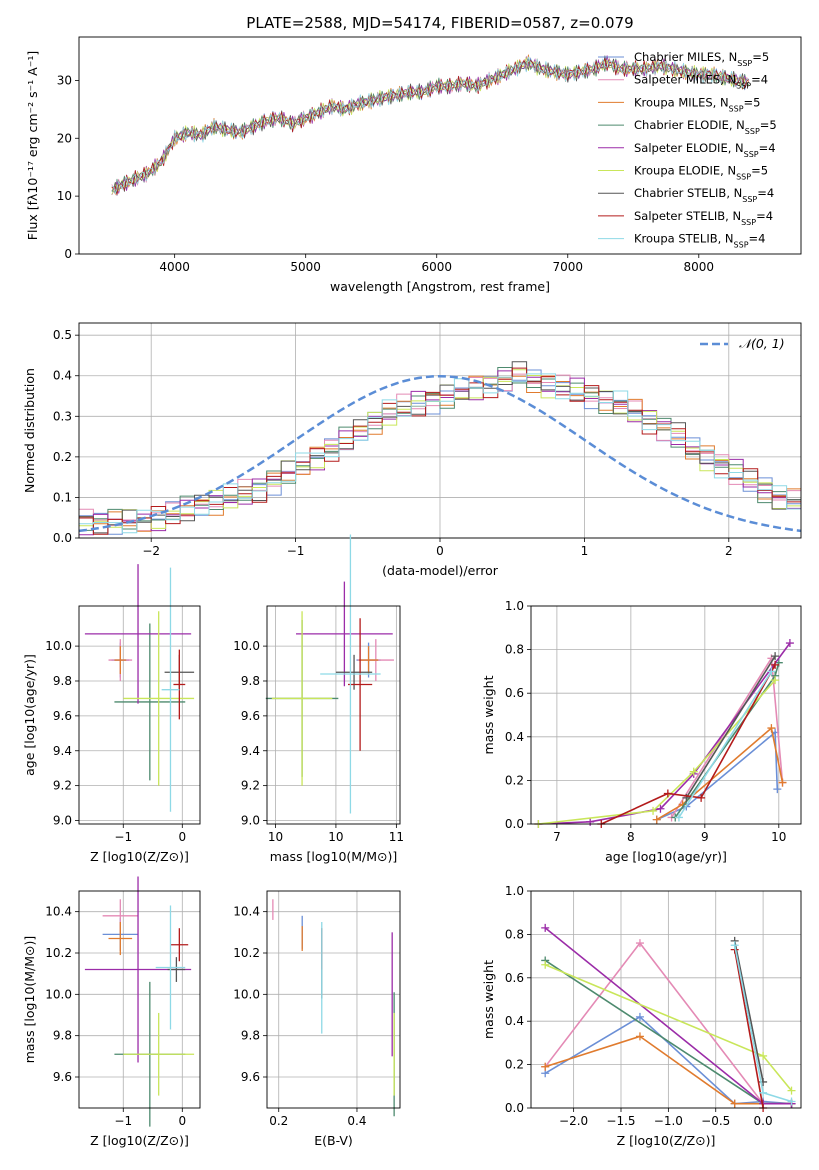 This screenshot has height=1170, width=819. Describe the element at coordinates (703, 218) in the screenshot. I see `legend-label: Salpeter STELIB, NSSP=4` at that location.